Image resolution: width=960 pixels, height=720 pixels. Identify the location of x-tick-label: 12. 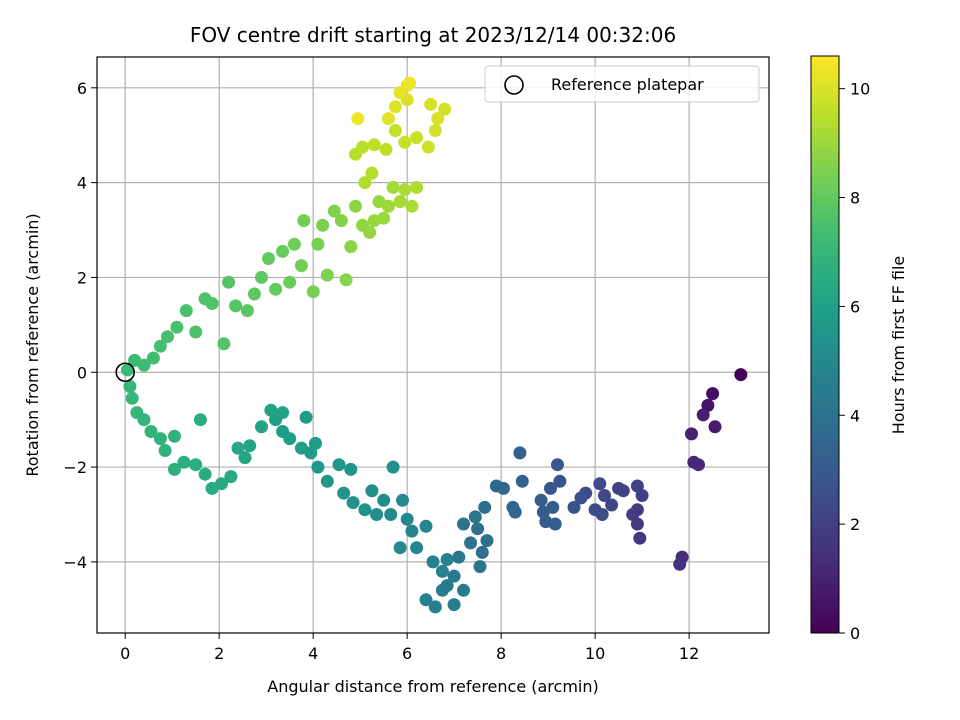
(689, 653).